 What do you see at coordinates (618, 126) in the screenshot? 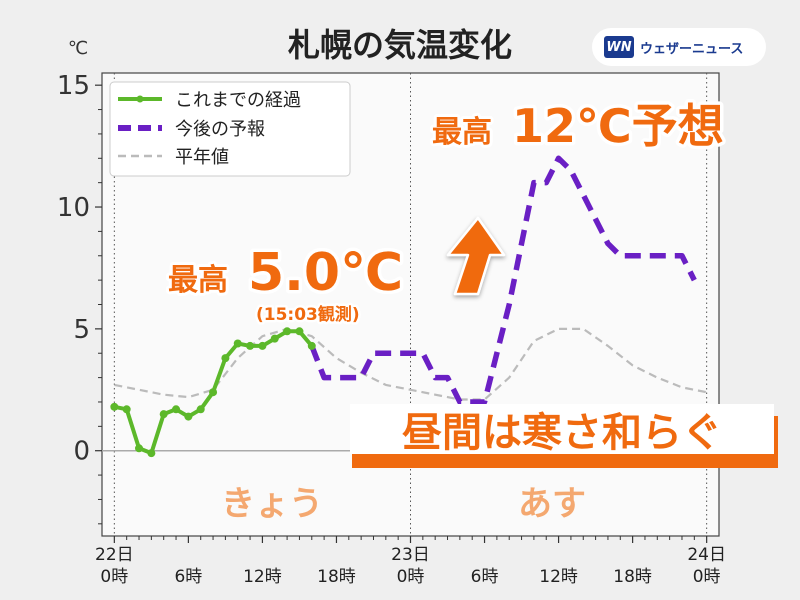
I see `max-tomorrow-value: 12℃予想` at bounding box center [618, 126].